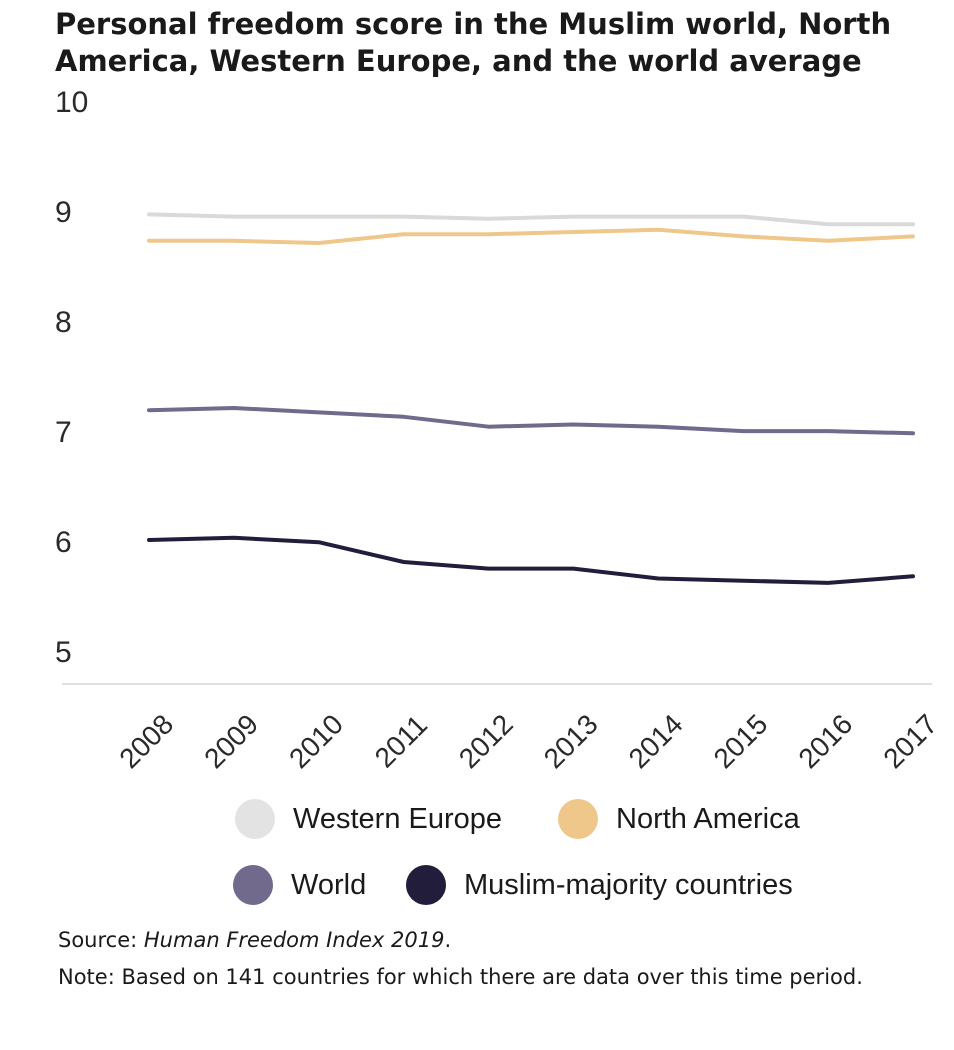 The width and height of the screenshot is (954, 1050). Describe the element at coordinates (294, 940) in the screenshot. I see `source-title: Human Freedom Index 2019` at that location.